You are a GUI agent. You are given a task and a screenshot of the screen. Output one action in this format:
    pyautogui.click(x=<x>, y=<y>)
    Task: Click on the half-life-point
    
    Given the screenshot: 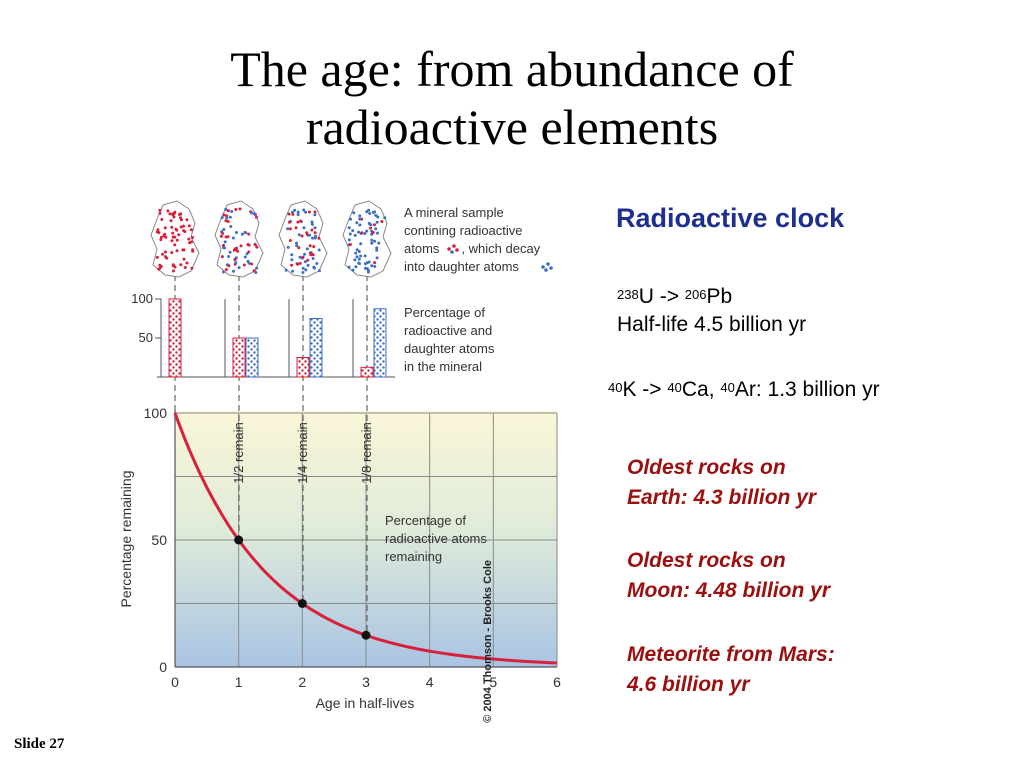 What is the action you would take?
    pyautogui.click(x=239, y=540)
    